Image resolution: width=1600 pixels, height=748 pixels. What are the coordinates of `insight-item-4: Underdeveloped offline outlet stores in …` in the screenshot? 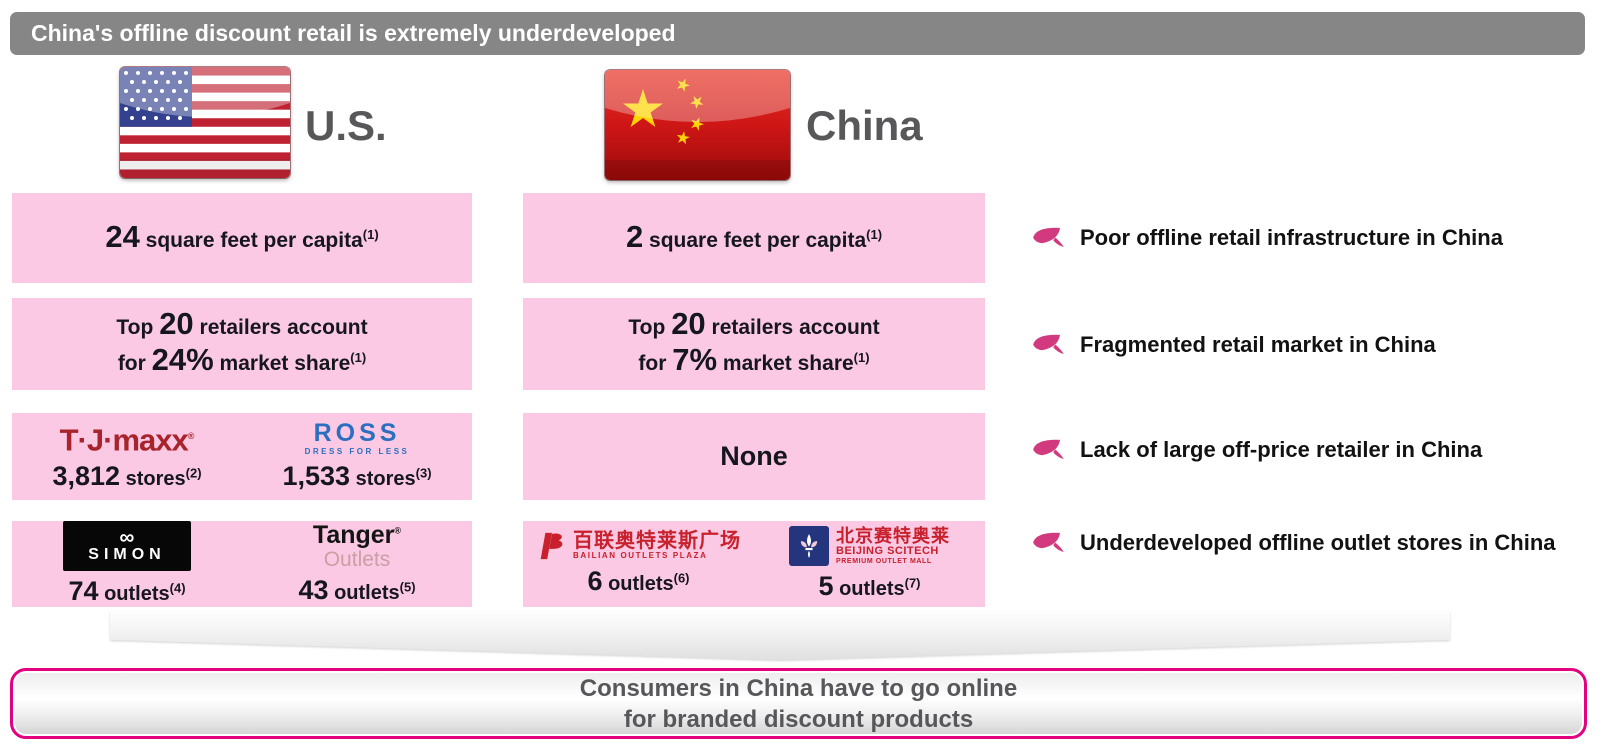 It's located at (1304, 542).